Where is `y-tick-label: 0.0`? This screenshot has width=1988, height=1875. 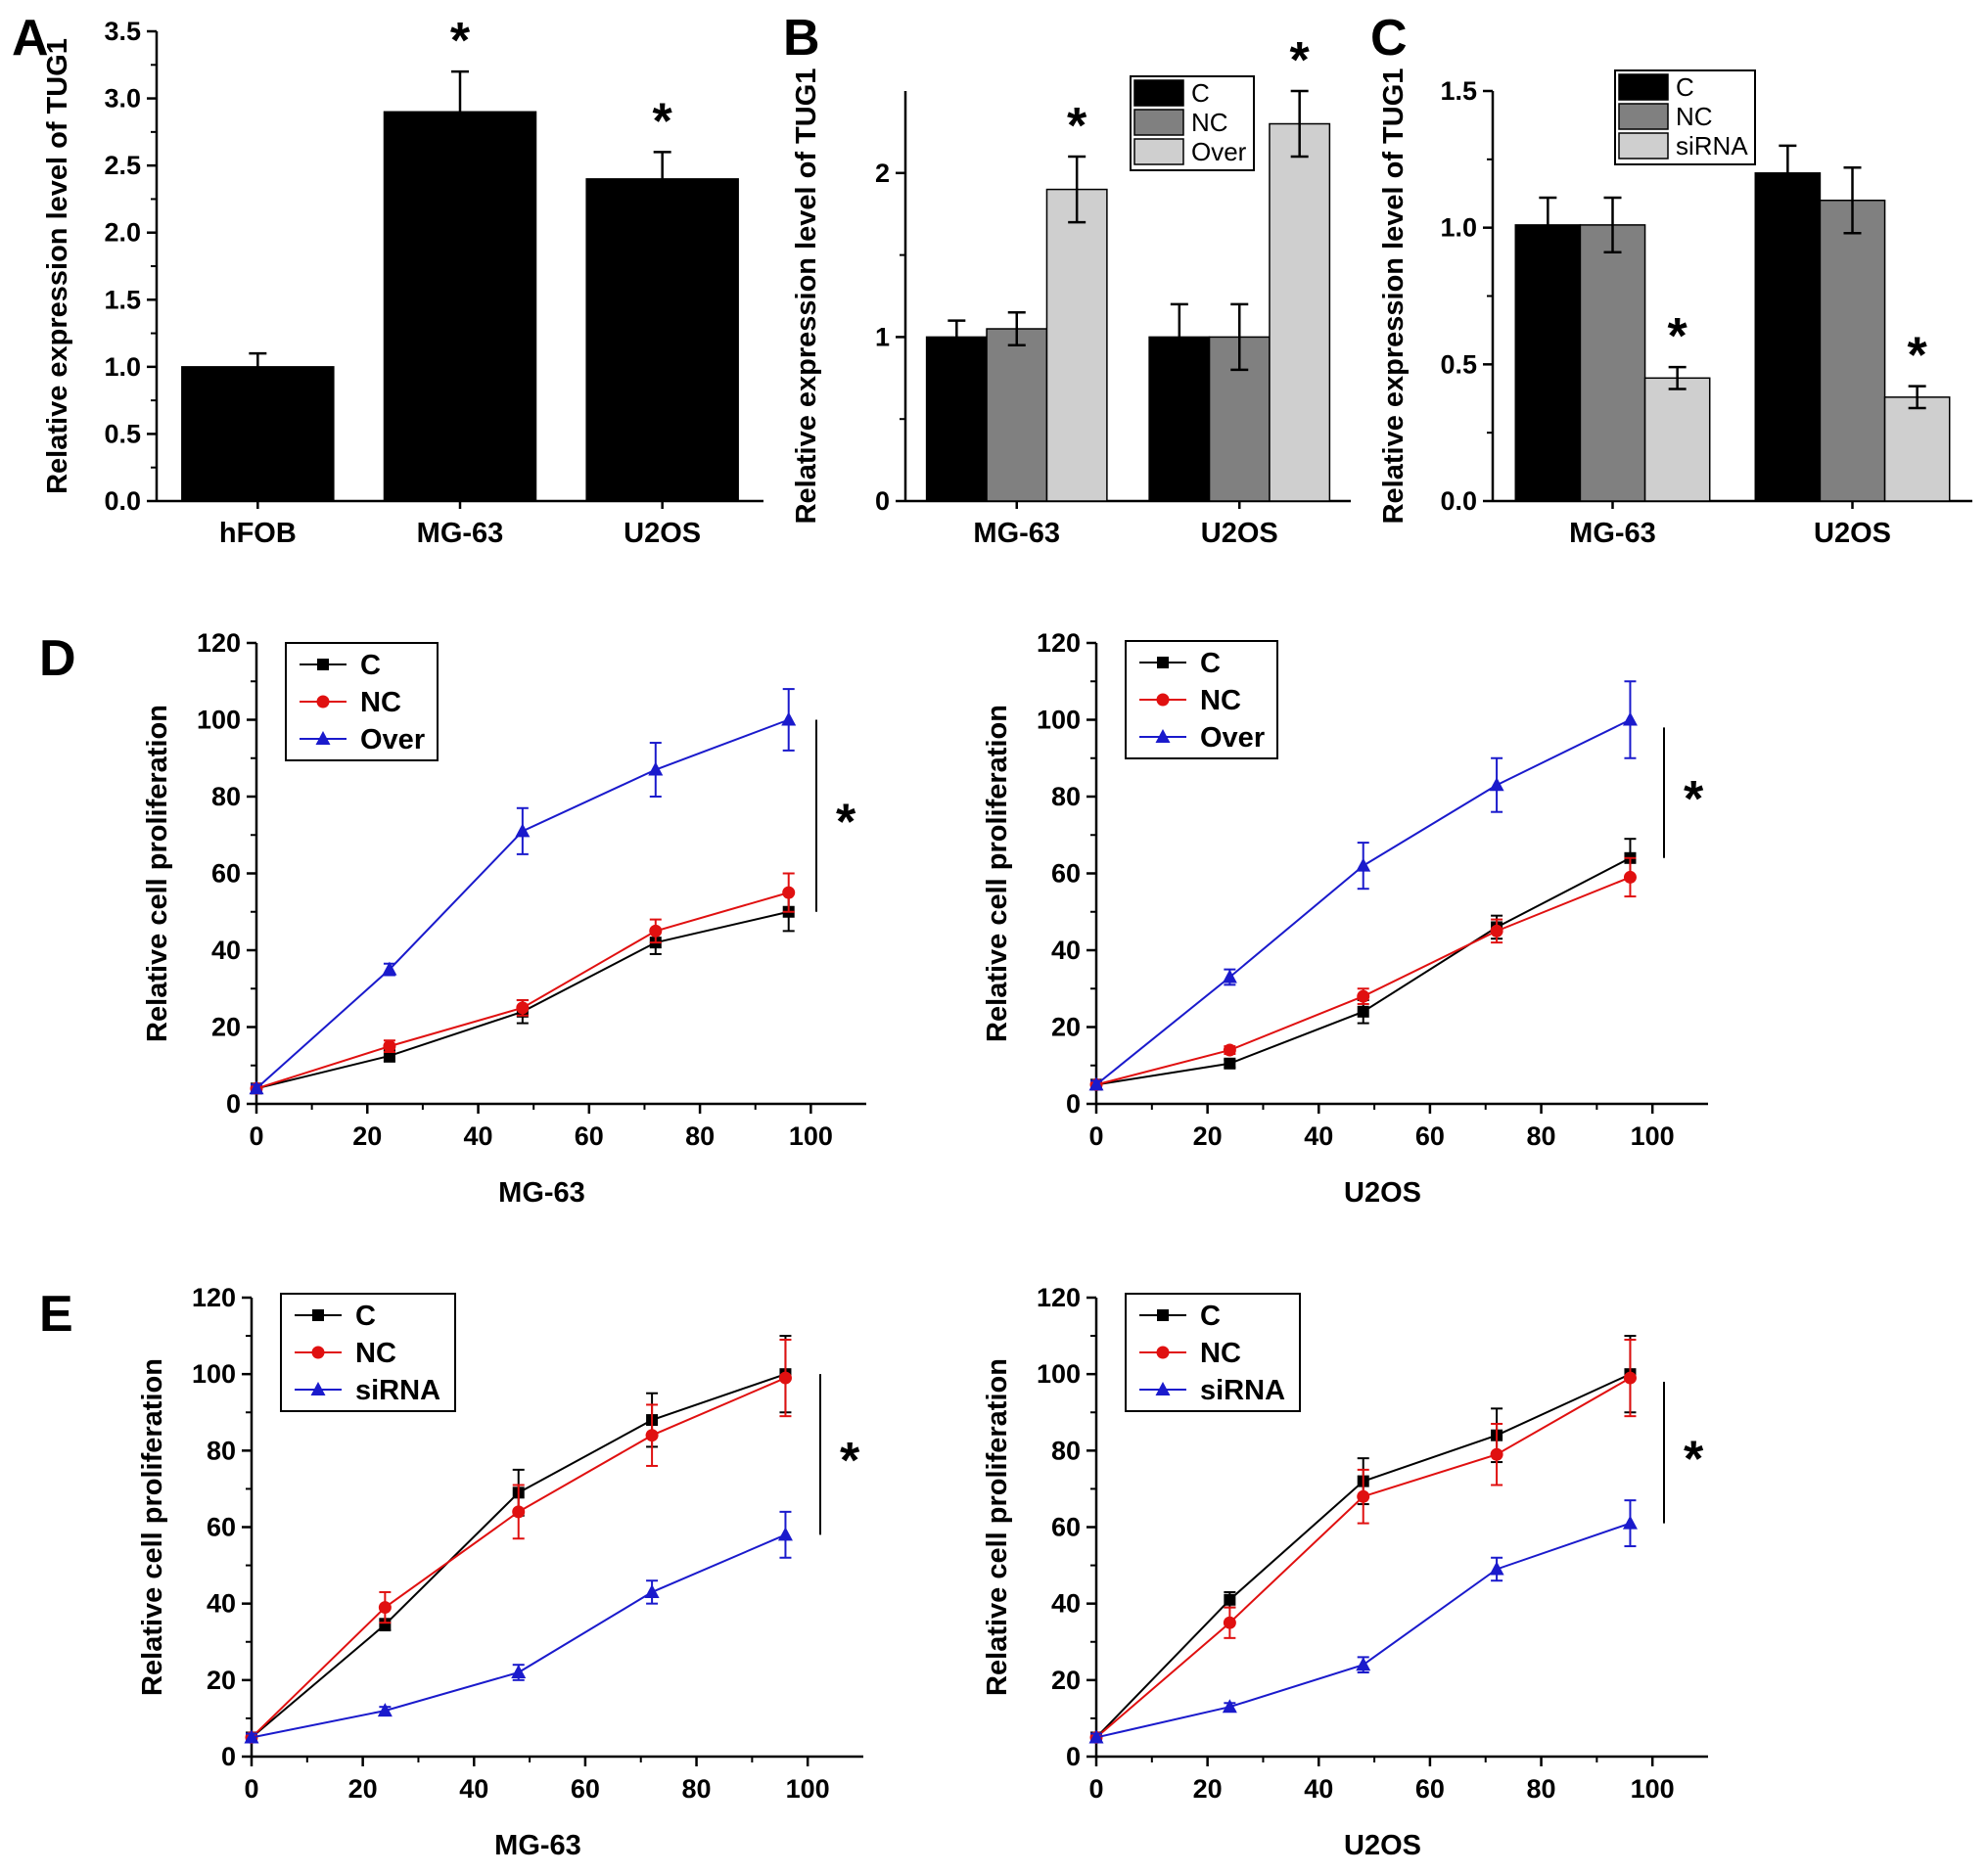
y-tick-label: 0.0 is located at coordinates (1458, 501).